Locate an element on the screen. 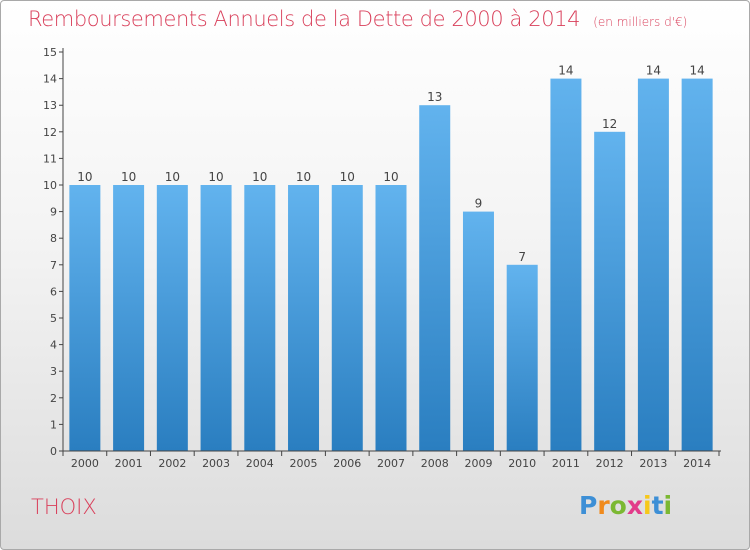 The image size is (750, 550). x-tick-label: 2006 is located at coordinates (347, 463).